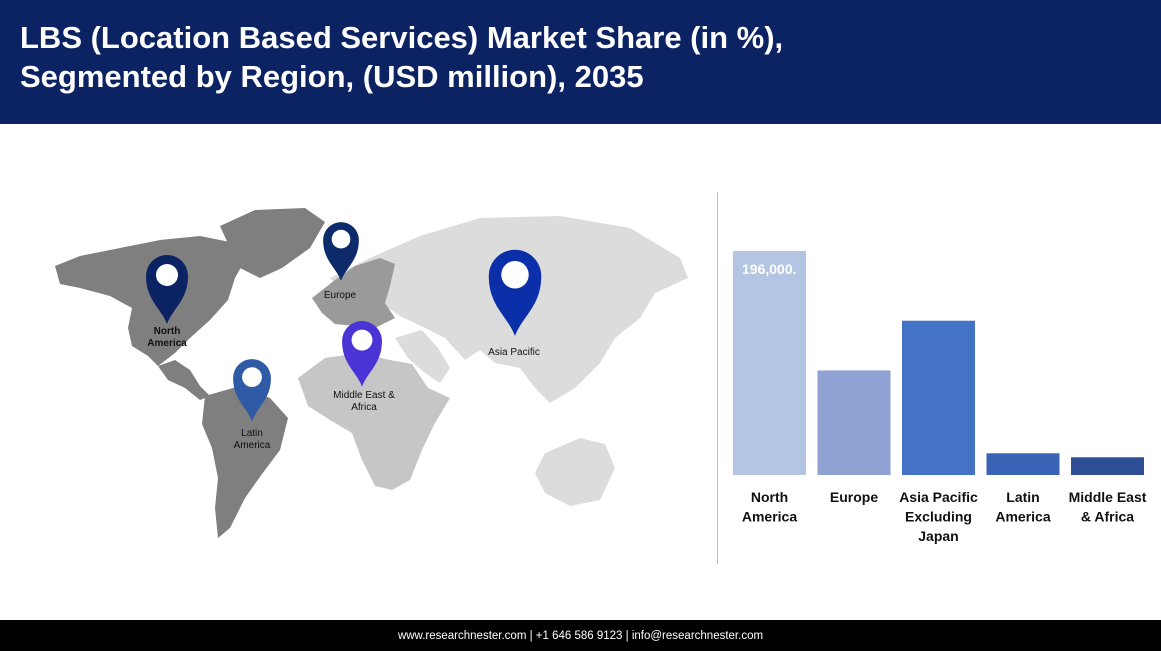  What do you see at coordinates (514, 352) in the screenshot?
I see `pin-label-asia-pacific: Asia Pacific` at bounding box center [514, 352].